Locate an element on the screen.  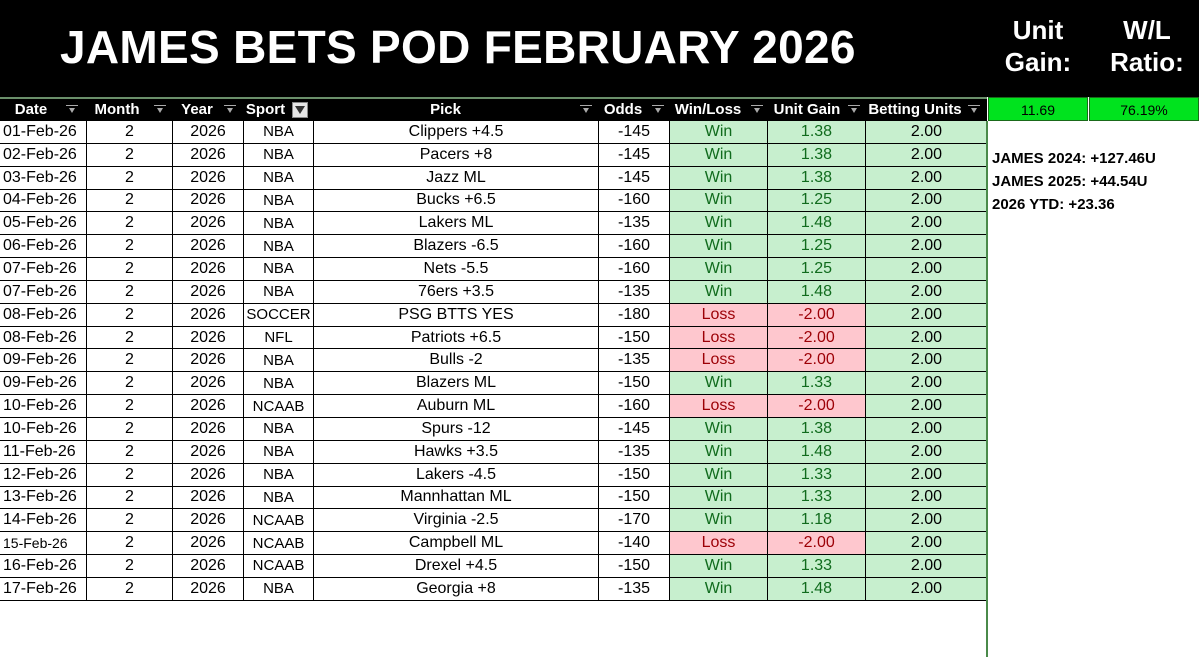
date-cell: 07-Feb-26 is located at coordinates (40, 291).